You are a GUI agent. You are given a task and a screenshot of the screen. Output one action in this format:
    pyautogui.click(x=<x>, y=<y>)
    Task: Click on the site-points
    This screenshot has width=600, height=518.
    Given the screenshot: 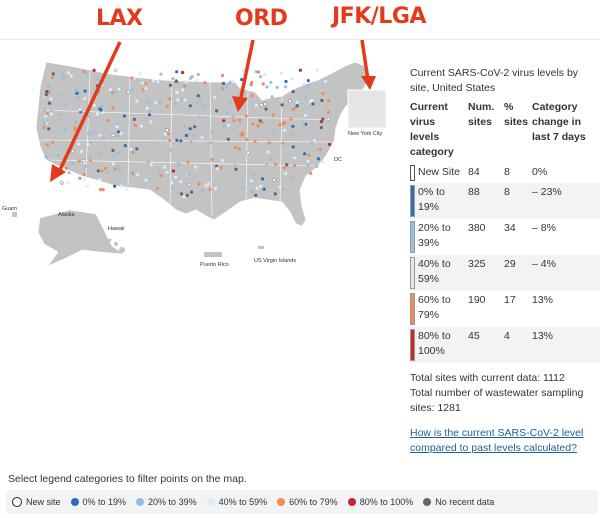 What is the action you would take?
    pyautogui.click(x=187, y=133)
    